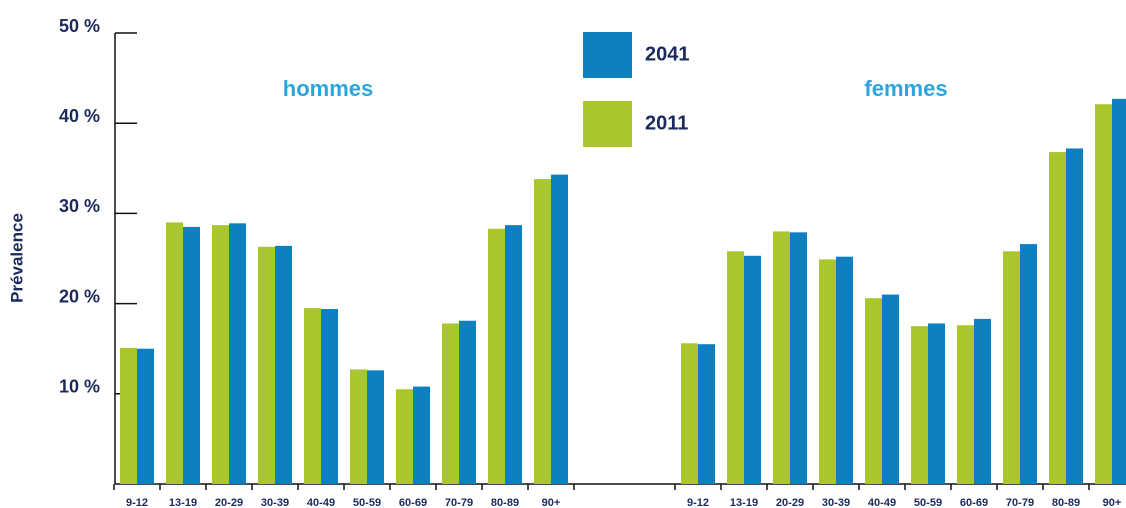 The width and height of the screenshot is (1126, 508). Describe the element at coordinates (79, 116) in the screenshot. I see `y-tick-label: 40 %` at that location.